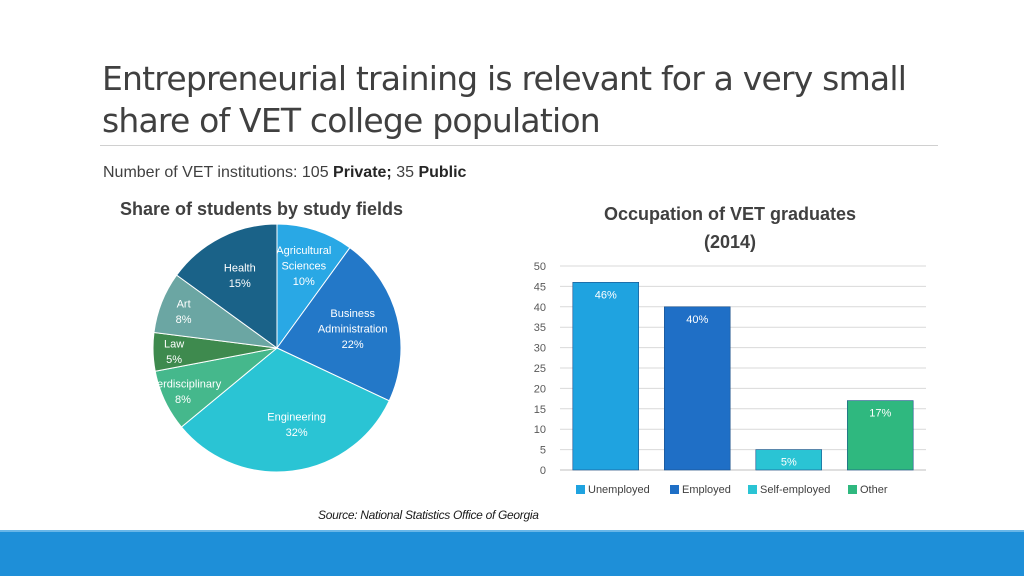 The height and width of the screenshot is (576, 1024). Describe the element at coordinates (512, 554) in the screenshot. I see `footer-bar` at that location.